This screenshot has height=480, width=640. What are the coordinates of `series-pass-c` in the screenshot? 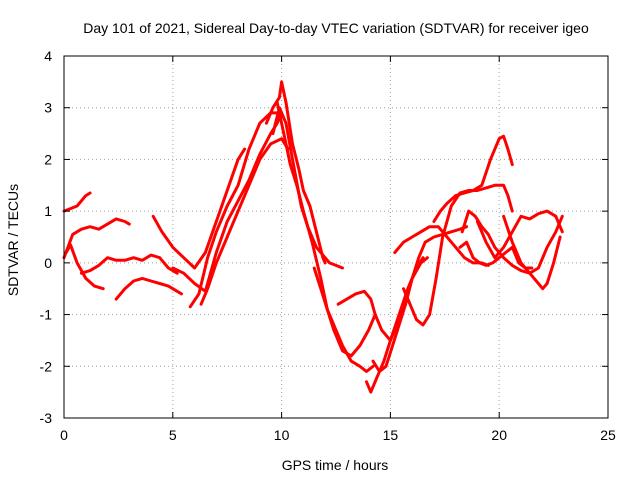 It's located at (96, 238).